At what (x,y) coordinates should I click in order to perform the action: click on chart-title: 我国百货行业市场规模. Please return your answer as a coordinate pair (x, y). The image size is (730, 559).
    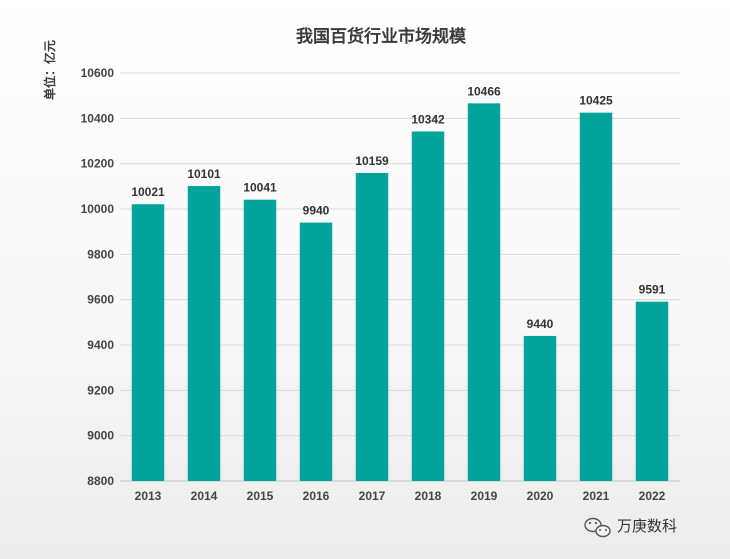
    Looking at the image, I should click on (381, 36).